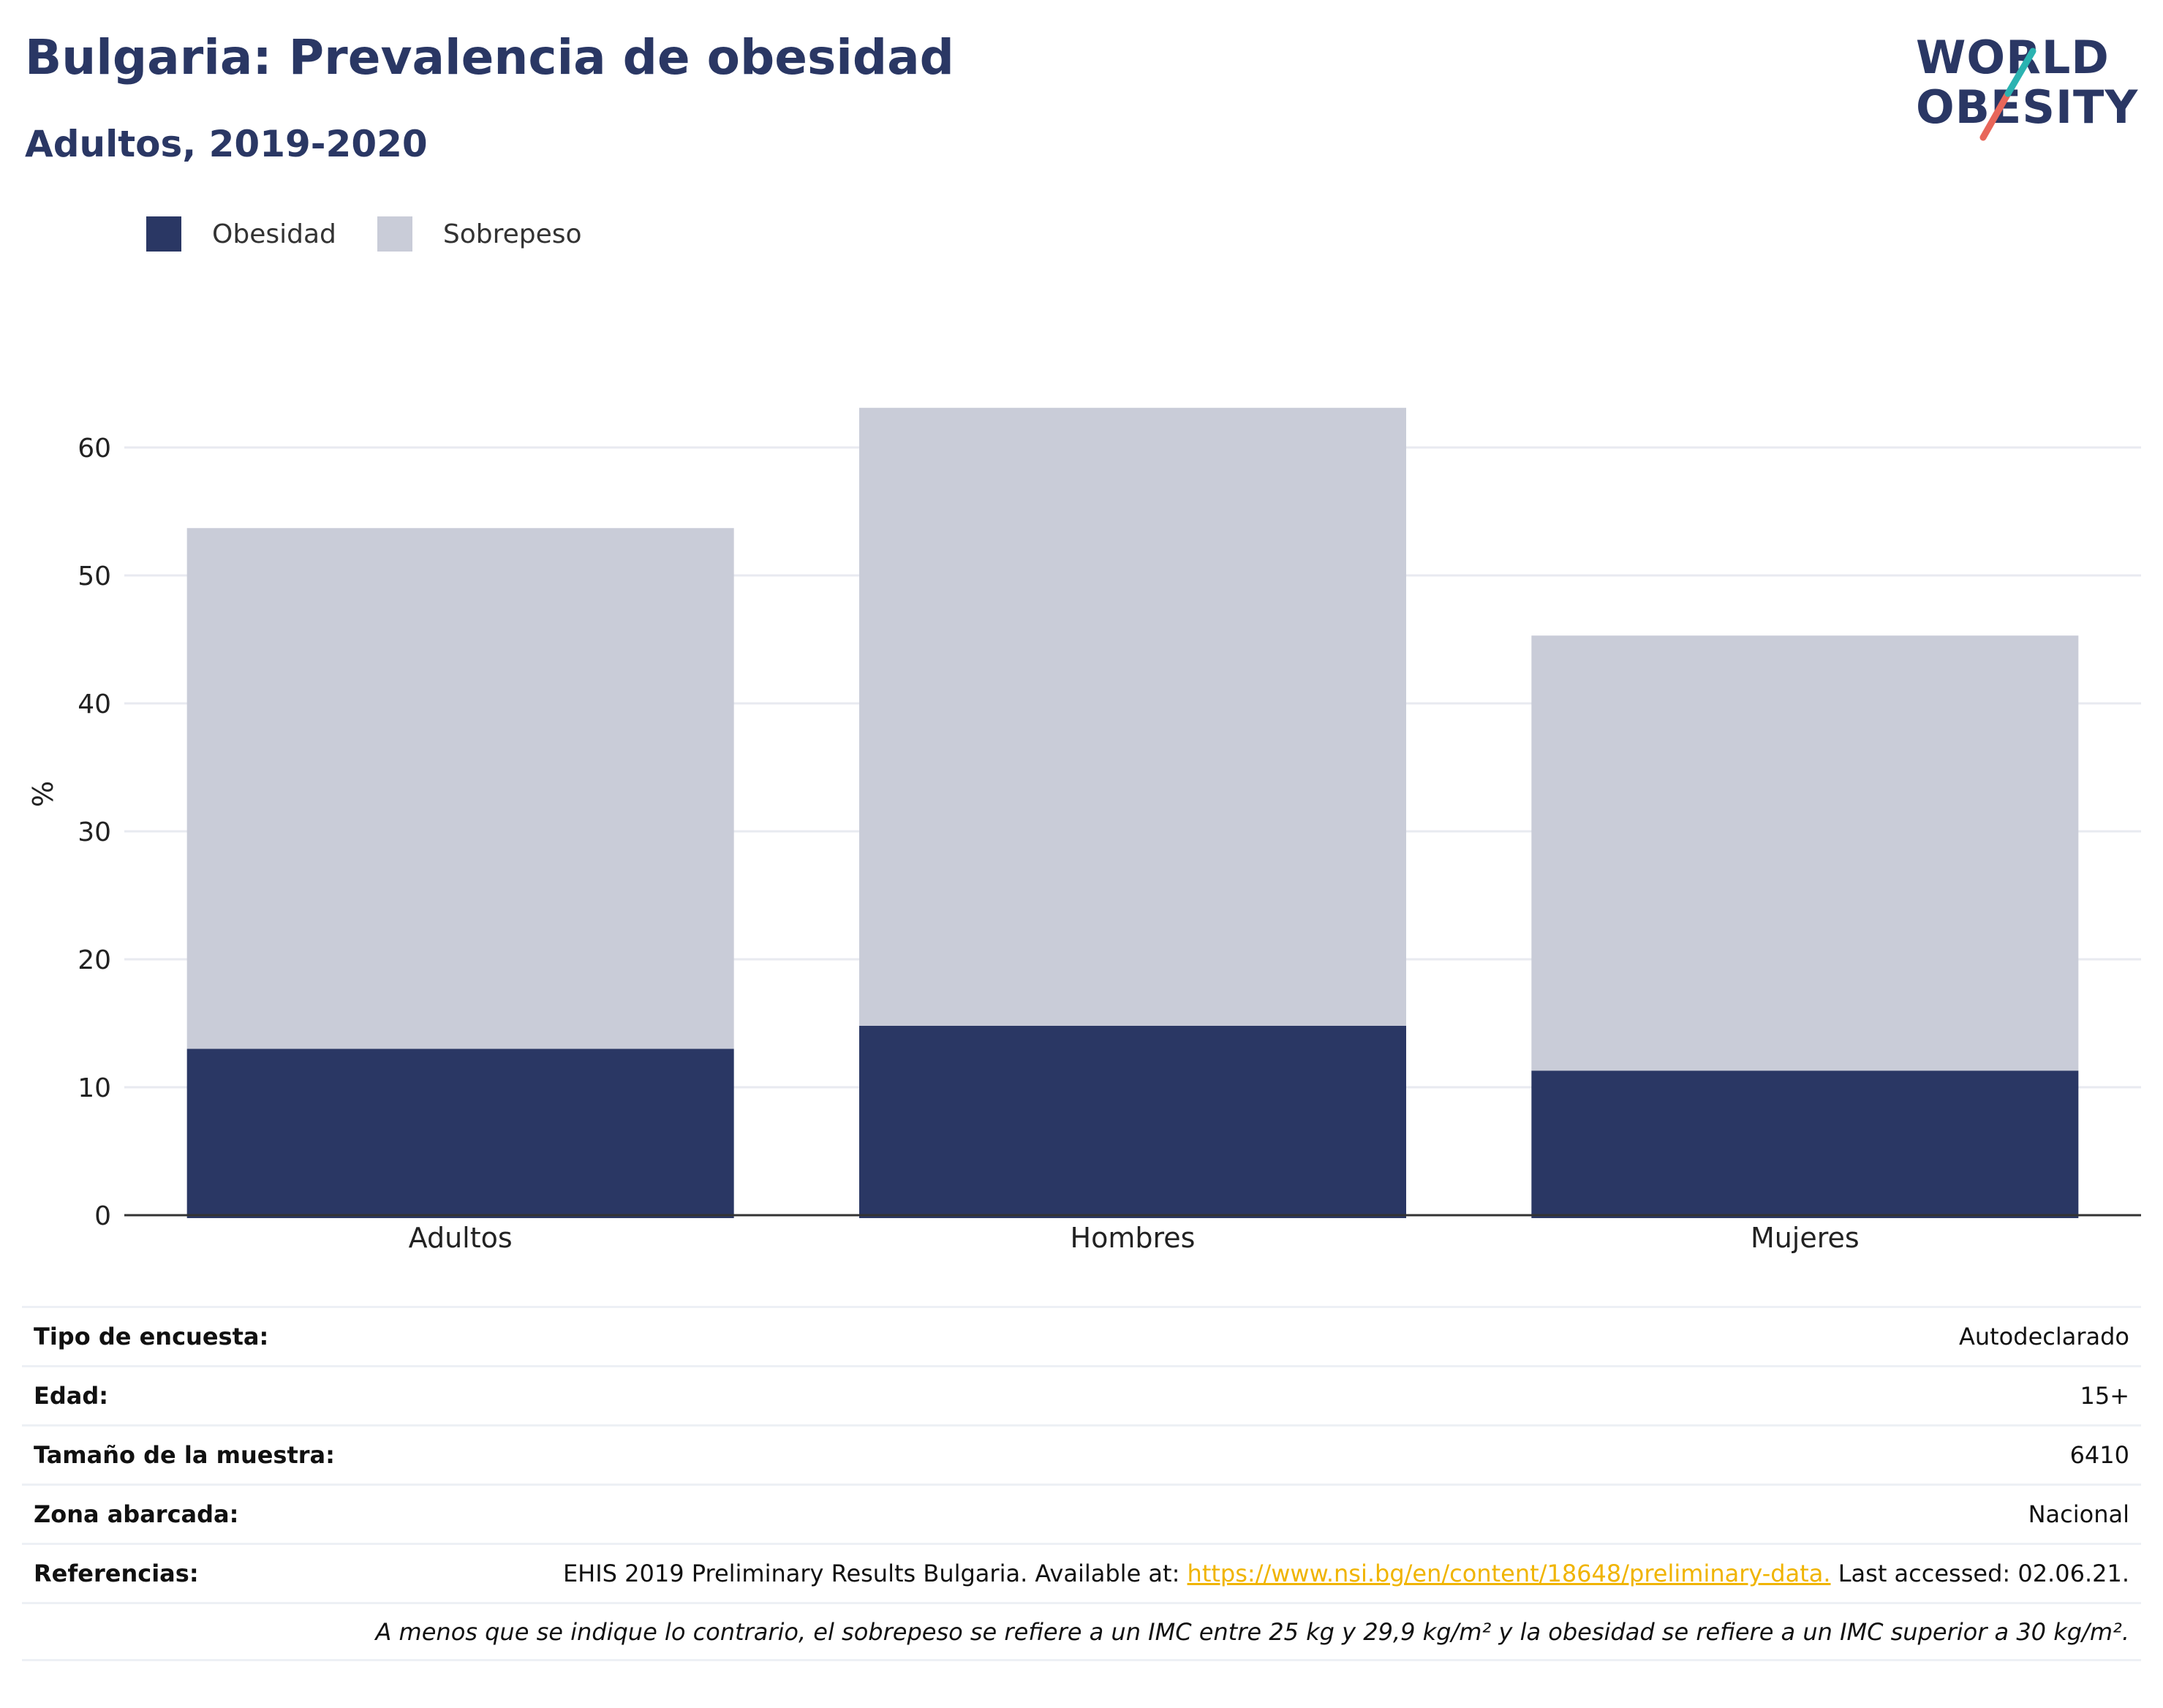 This screenshot has width=2163, height=1708. Describe the element at coordinates (95, 1088) in the screenshot. I see `y-tick-label: 10` at that location.